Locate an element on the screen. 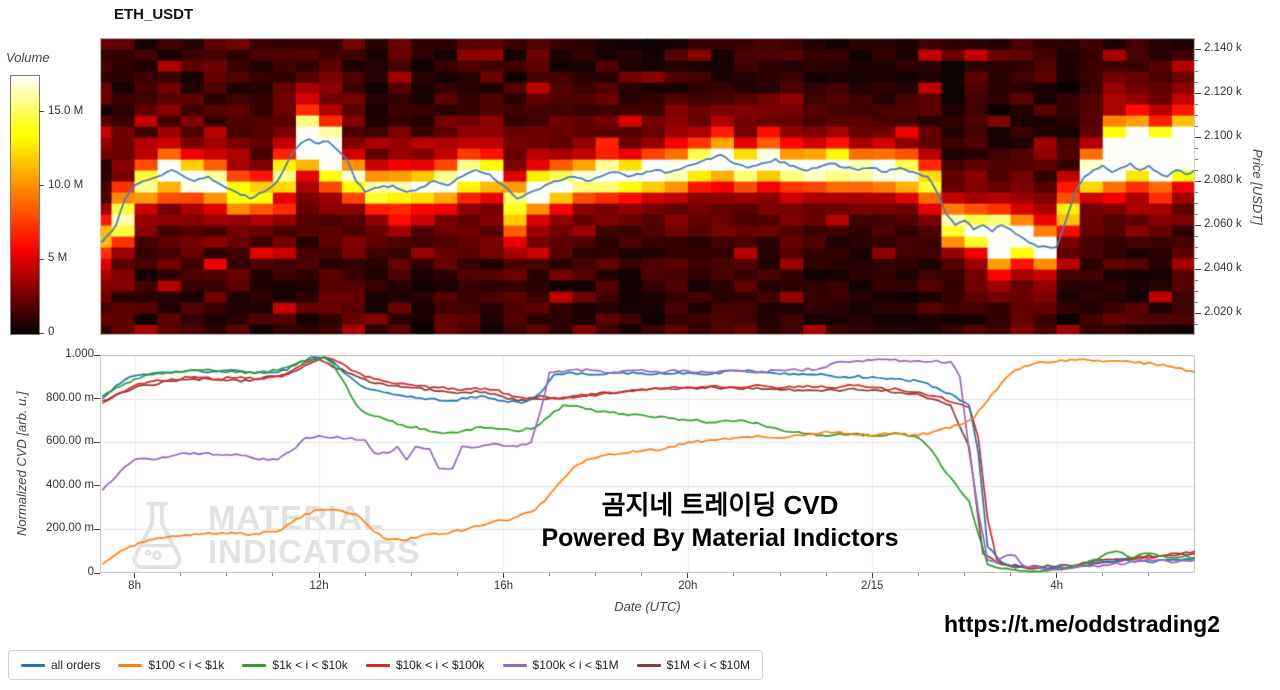 This screenshot has width=1280, height=690. legend-item-0: all orders is located at coordinates (60, 665).